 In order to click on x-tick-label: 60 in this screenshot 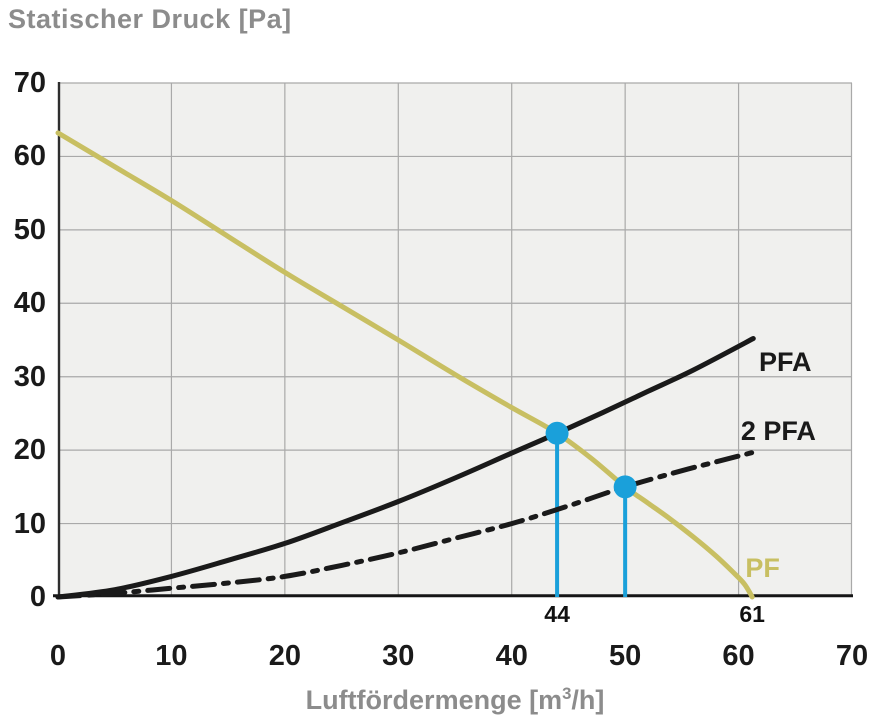, I will do `click(738, 656)`.